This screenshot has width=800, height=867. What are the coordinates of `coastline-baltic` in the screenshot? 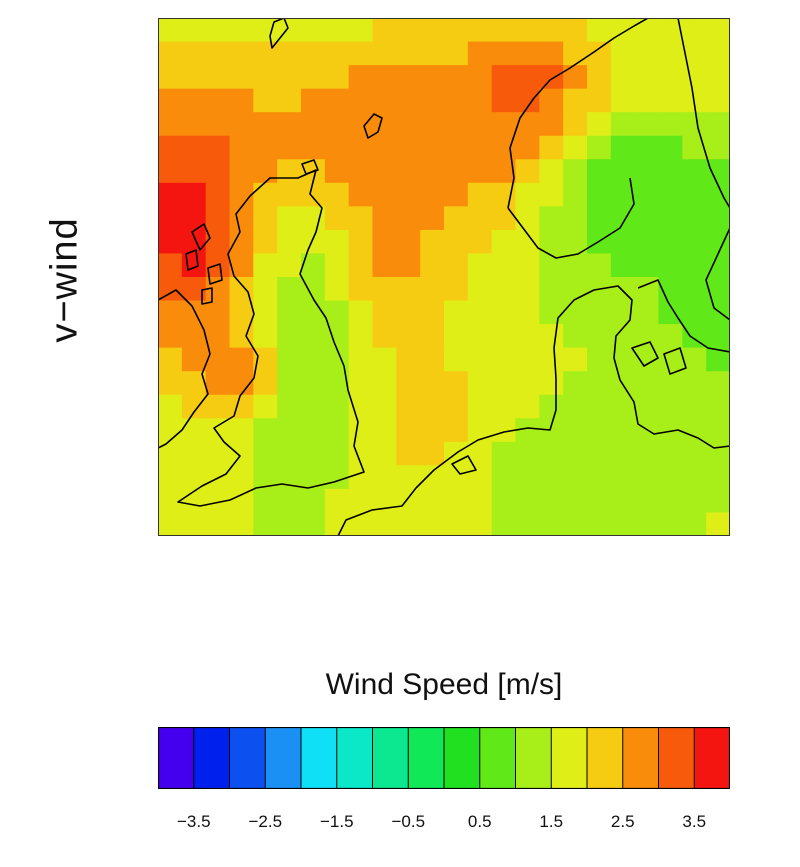 It's located at (717, 274).